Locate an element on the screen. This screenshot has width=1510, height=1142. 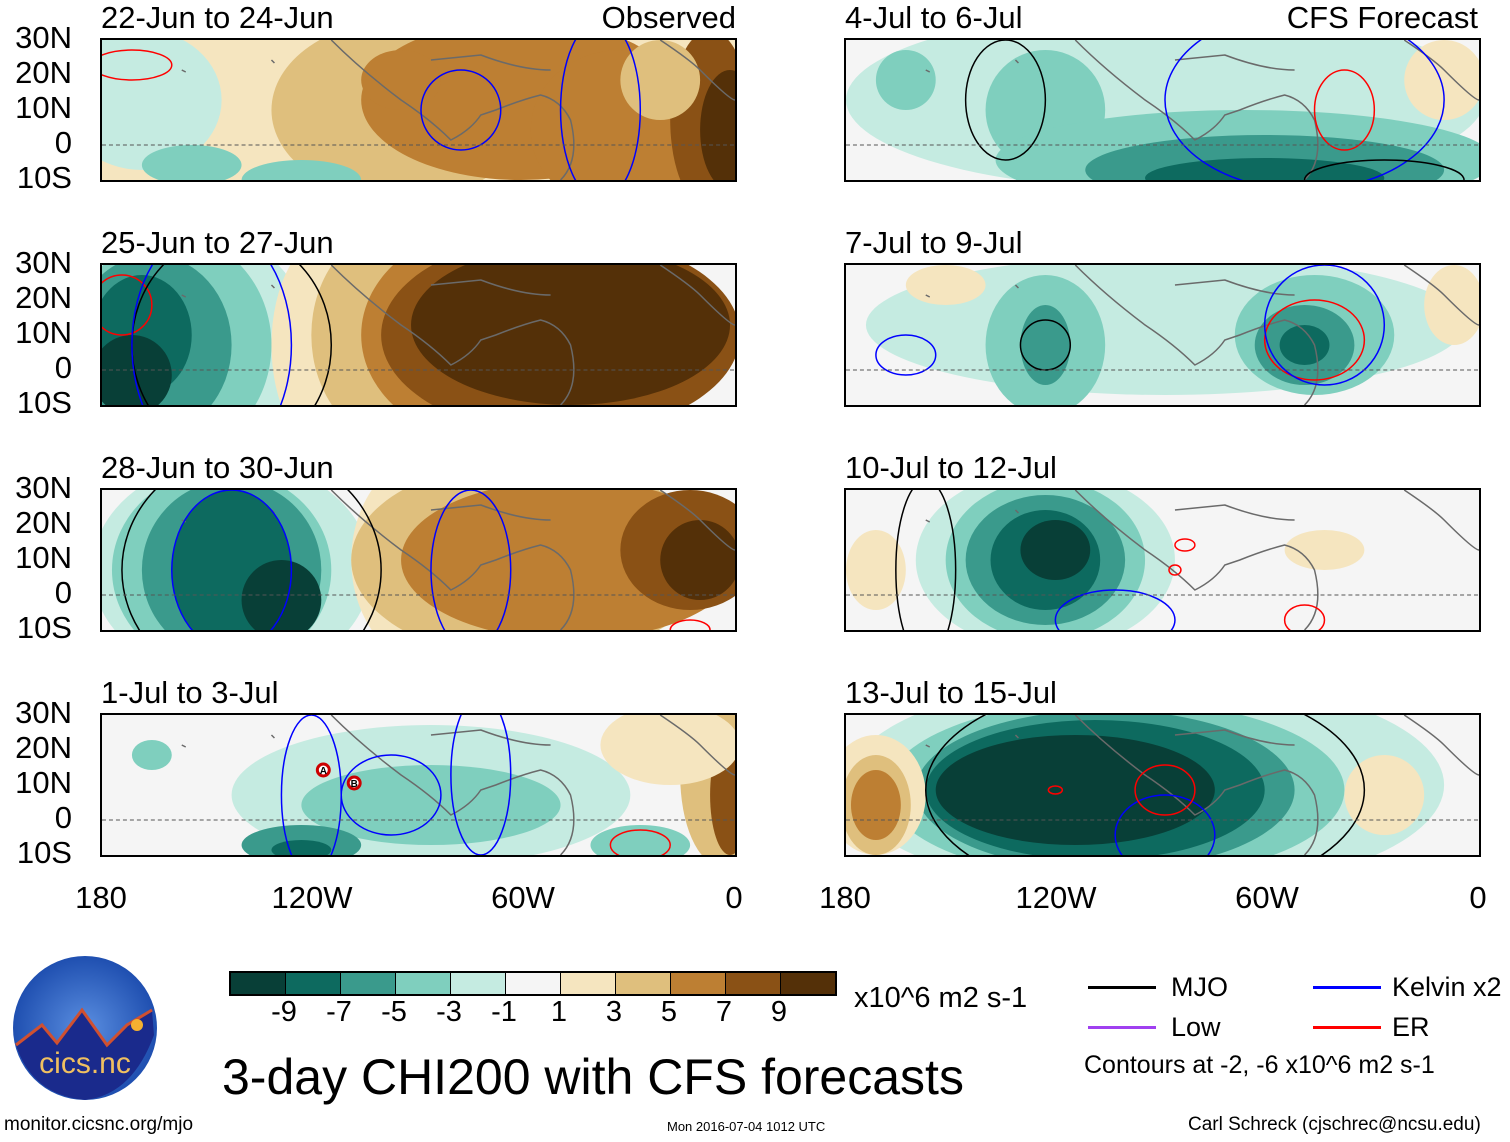
low-marker-label: A is located at coordinates (323, 771).